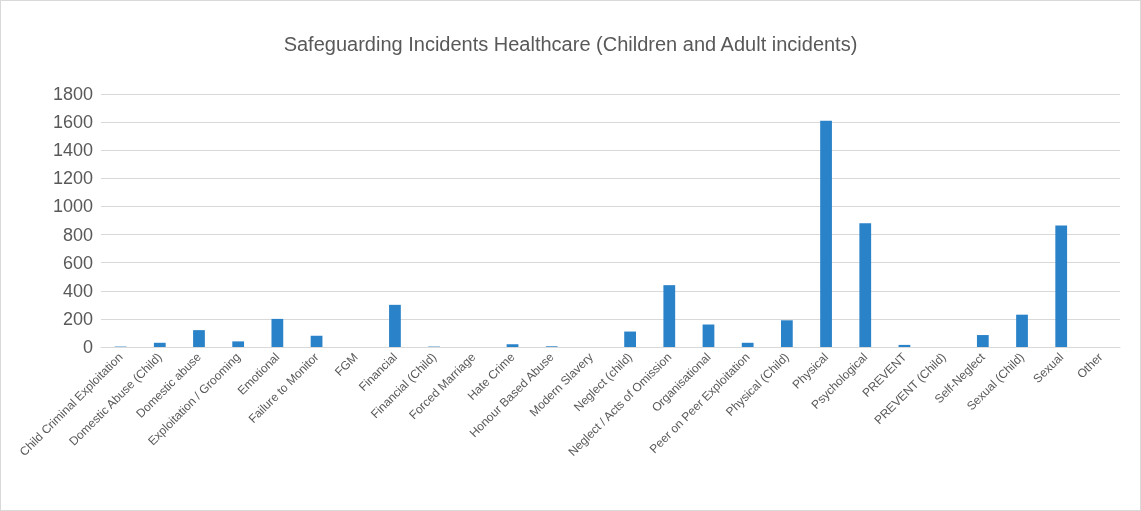  Describe the element at coordinates (72, 150) in the screenshot. I see `y-tick-label: 1400` at that location.